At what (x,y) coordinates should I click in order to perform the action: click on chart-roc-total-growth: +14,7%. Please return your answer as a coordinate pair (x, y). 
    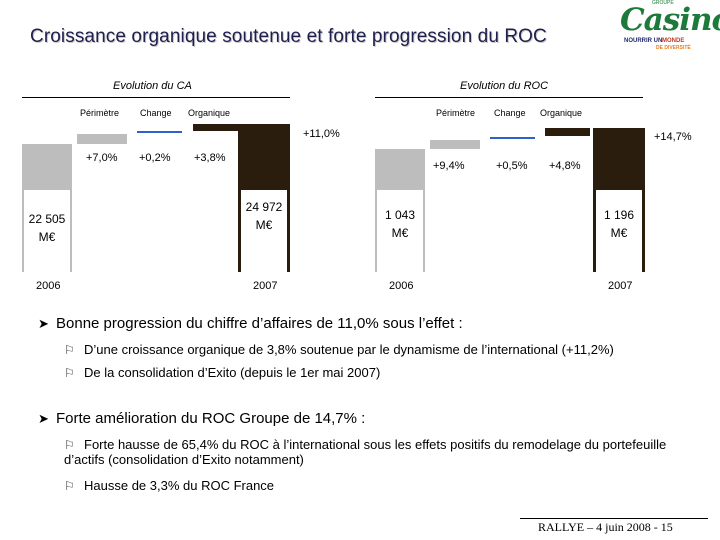
    Looking at the image, I should click on (673, 137).